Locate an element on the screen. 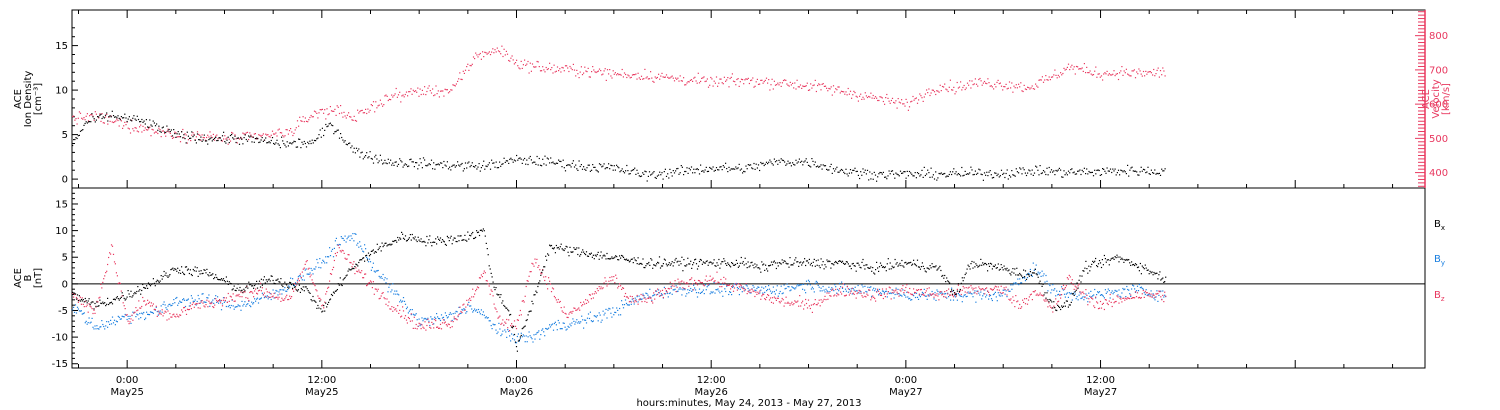 This screenshot has height=410, width=1500. x-tick-label-date: May26 is located at coordinates (516, 392).